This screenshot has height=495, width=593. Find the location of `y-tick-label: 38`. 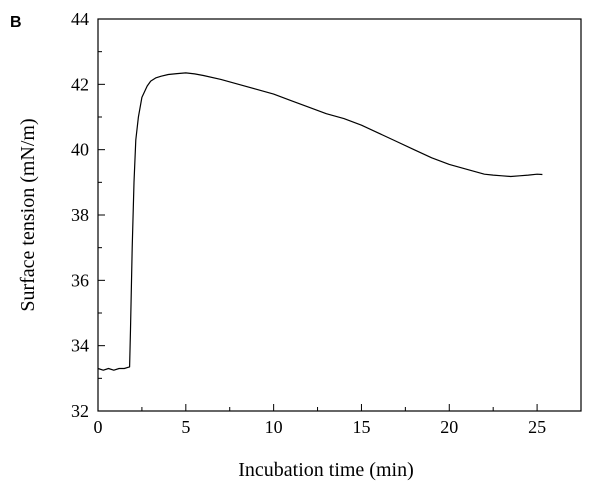

y-tick-label: 38 is located at coordinates (80, 215).